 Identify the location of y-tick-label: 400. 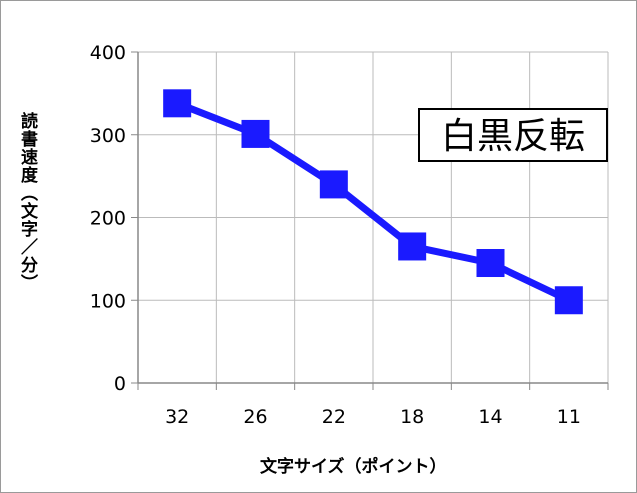
(108, 53).